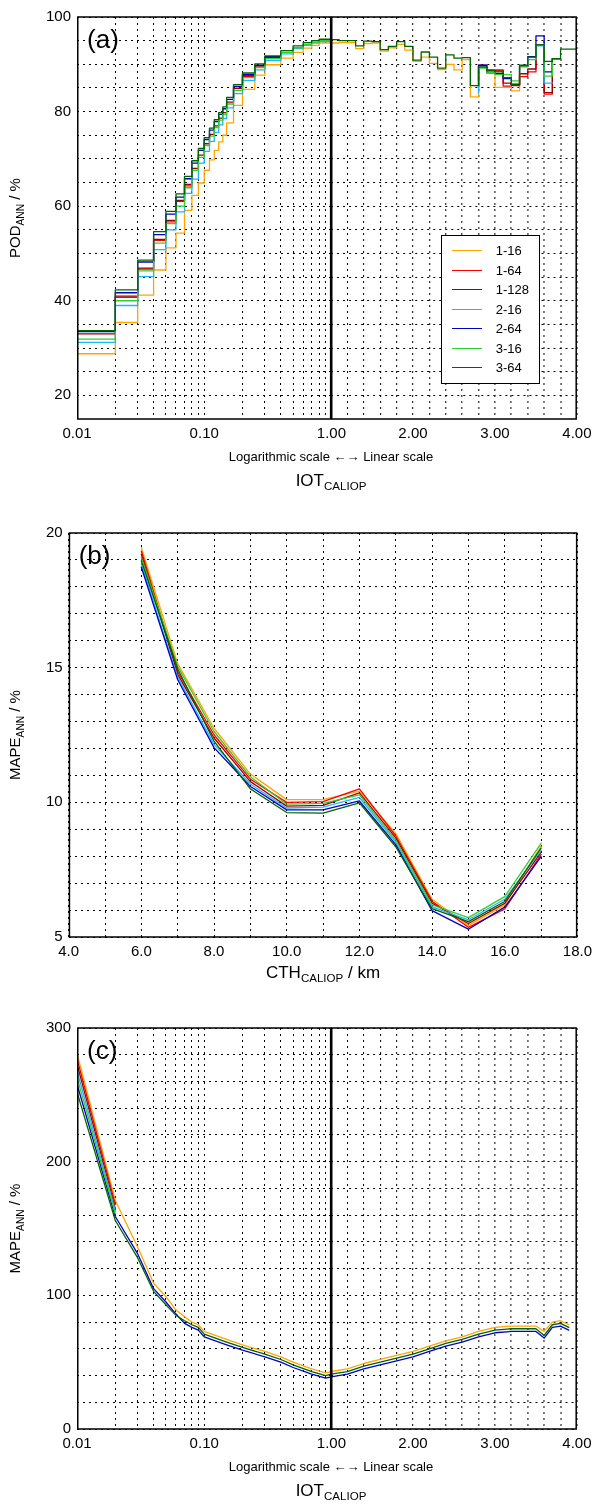  I want to click on y-axis-title: PODANN / %, so click(16, 218).